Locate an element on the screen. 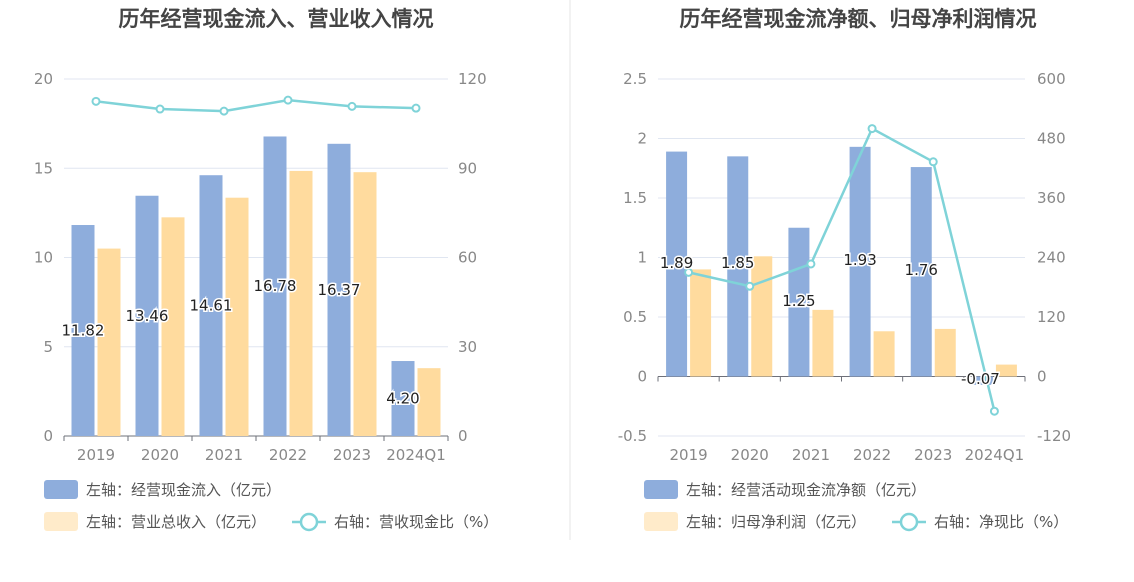  bar-data-label: 1.25 is located at coordinates (798, 301).